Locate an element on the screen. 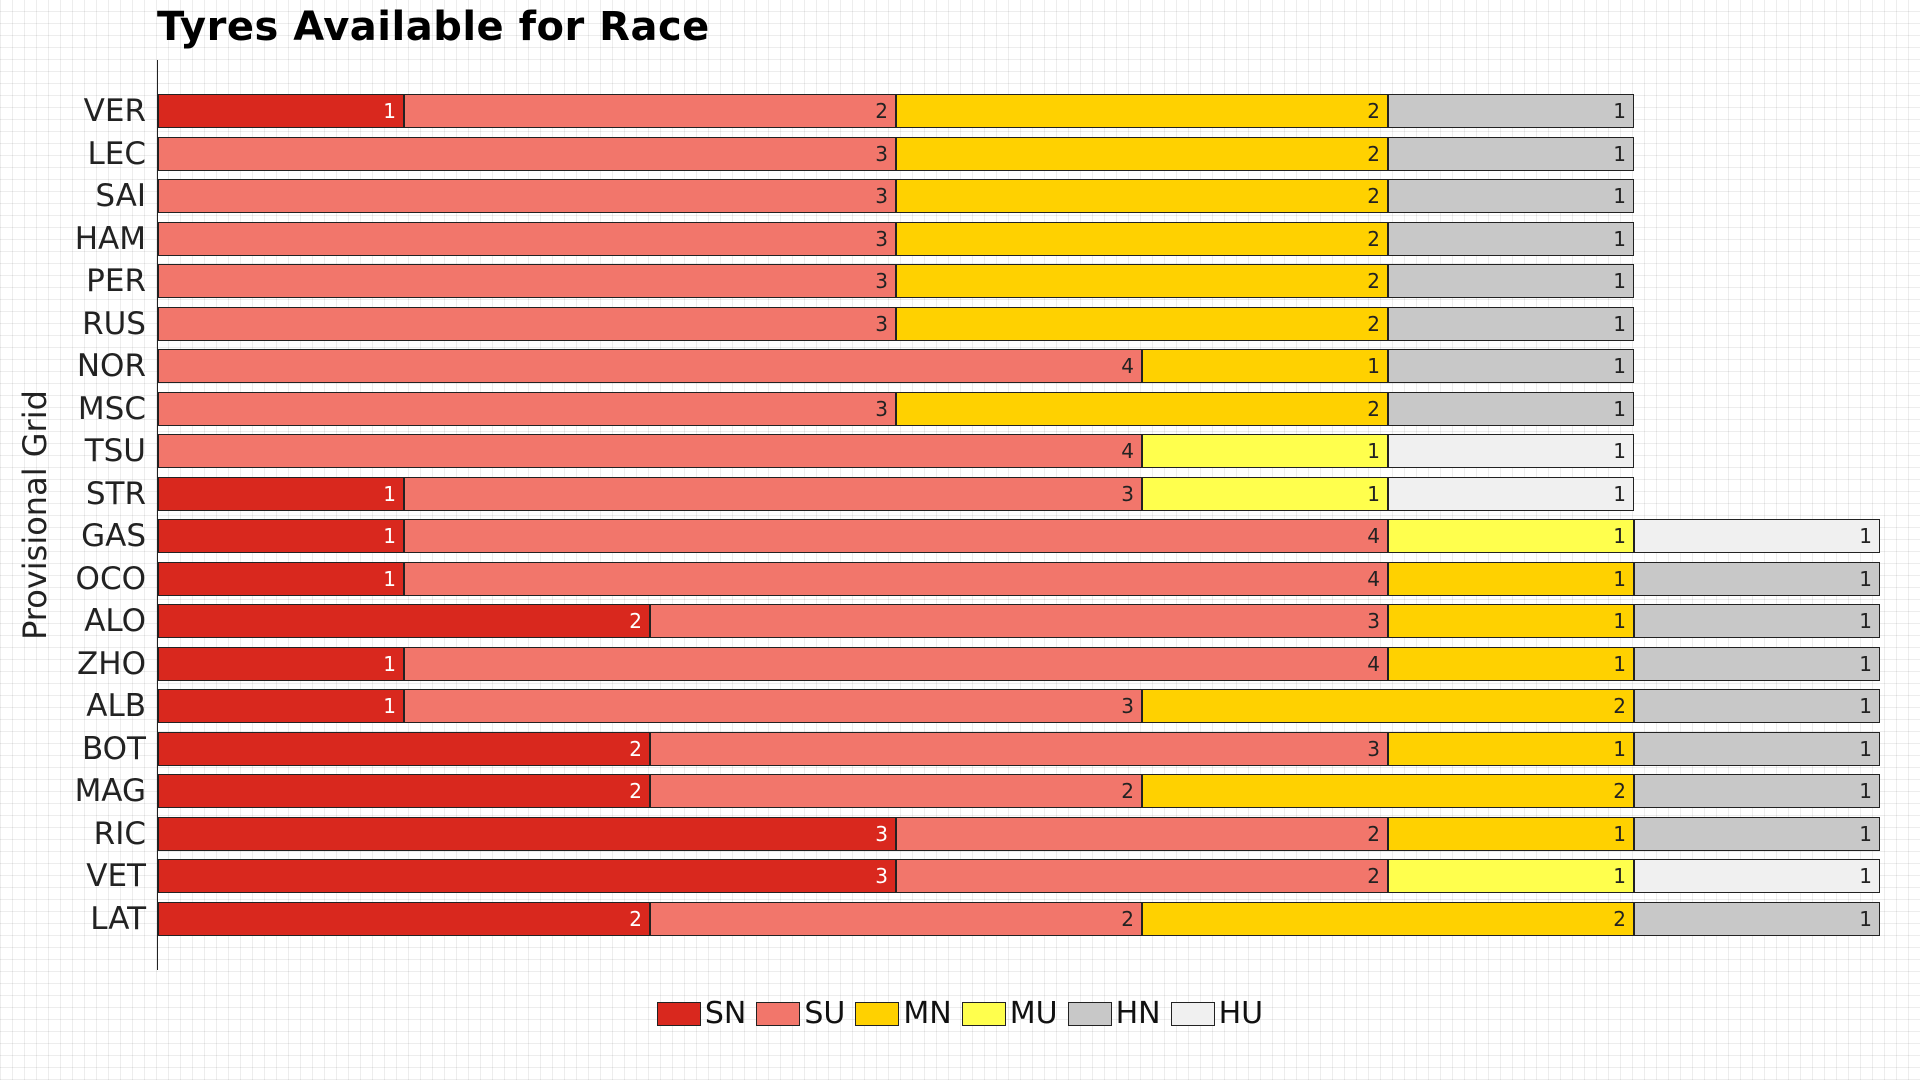 The width and height of the screenshot is (1920, 1080). bar-segment-GAS-SU is located at coordinates (896, 536).